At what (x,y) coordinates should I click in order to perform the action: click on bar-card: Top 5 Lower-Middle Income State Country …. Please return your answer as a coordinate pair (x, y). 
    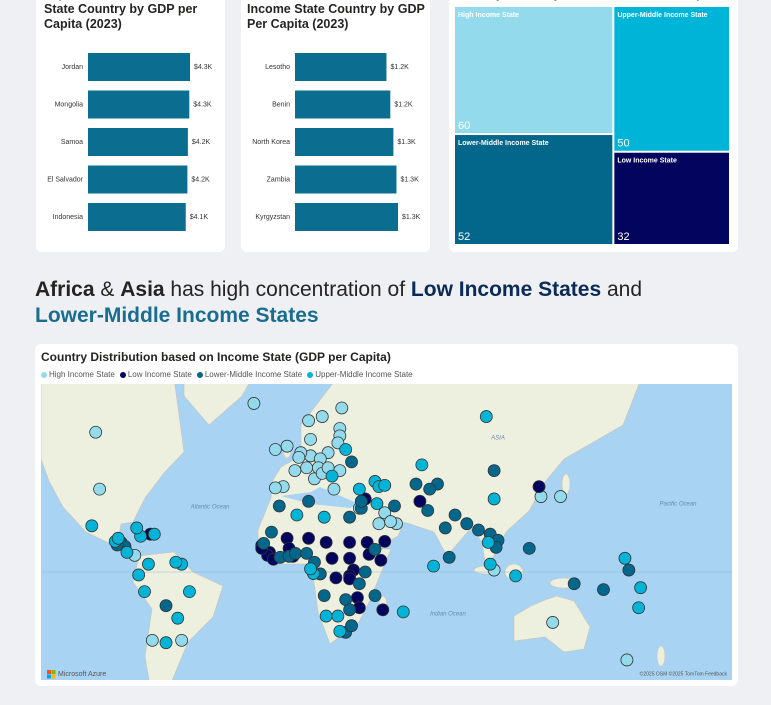
    Looking at the image, I should click on (130, 126).